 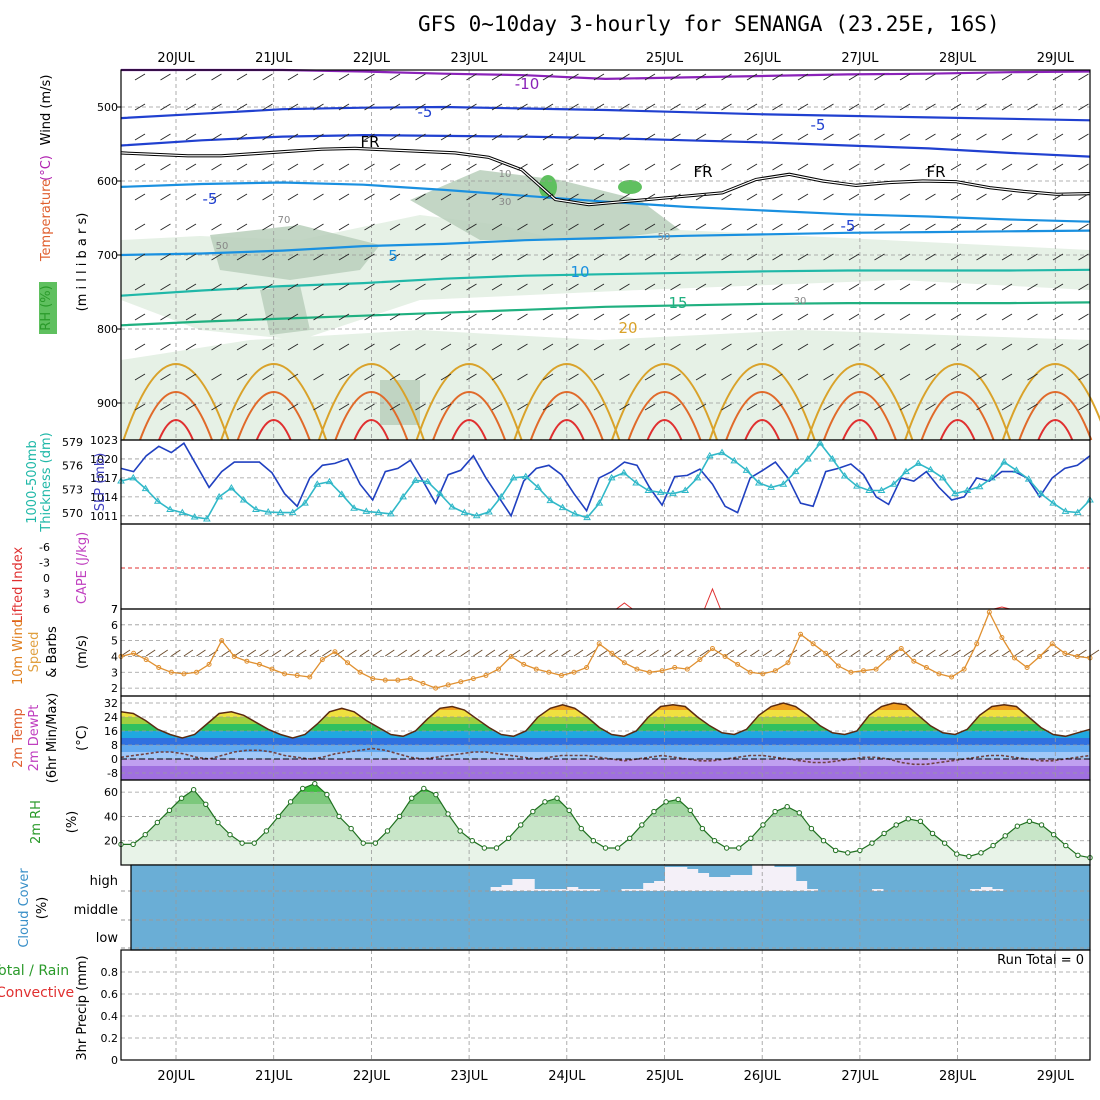 What do you see at coordinates (372, 58) in the screenshot?
I see `x-tick-label: 22JUL` at bounding box center [372, 58].